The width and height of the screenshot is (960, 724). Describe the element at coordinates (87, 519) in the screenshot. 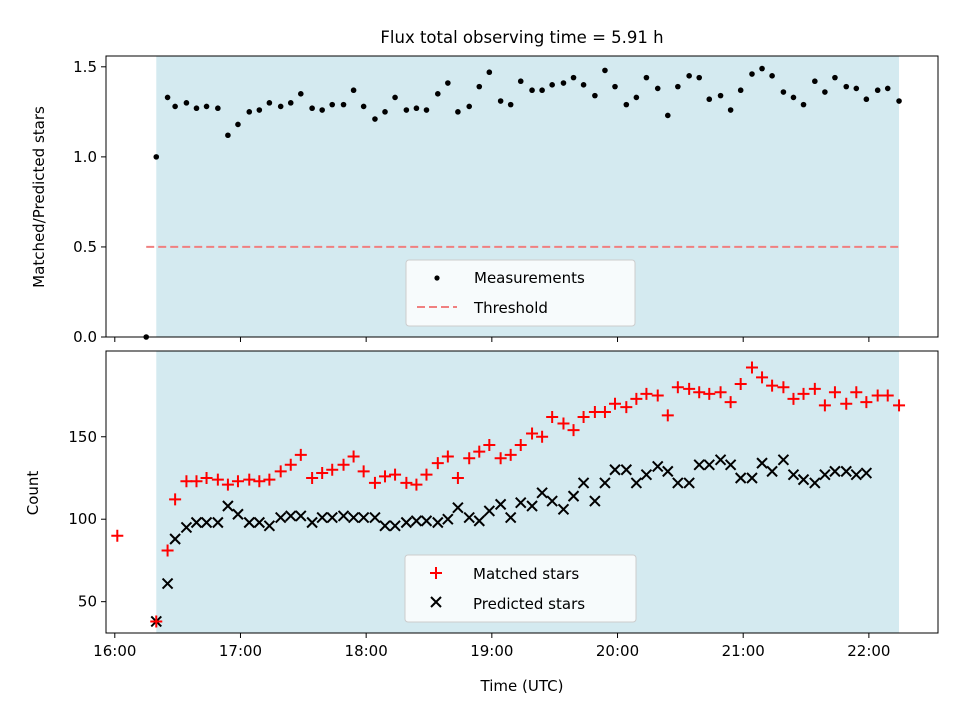

I see `bottom-y-ticks: 50 100 150` at that location.